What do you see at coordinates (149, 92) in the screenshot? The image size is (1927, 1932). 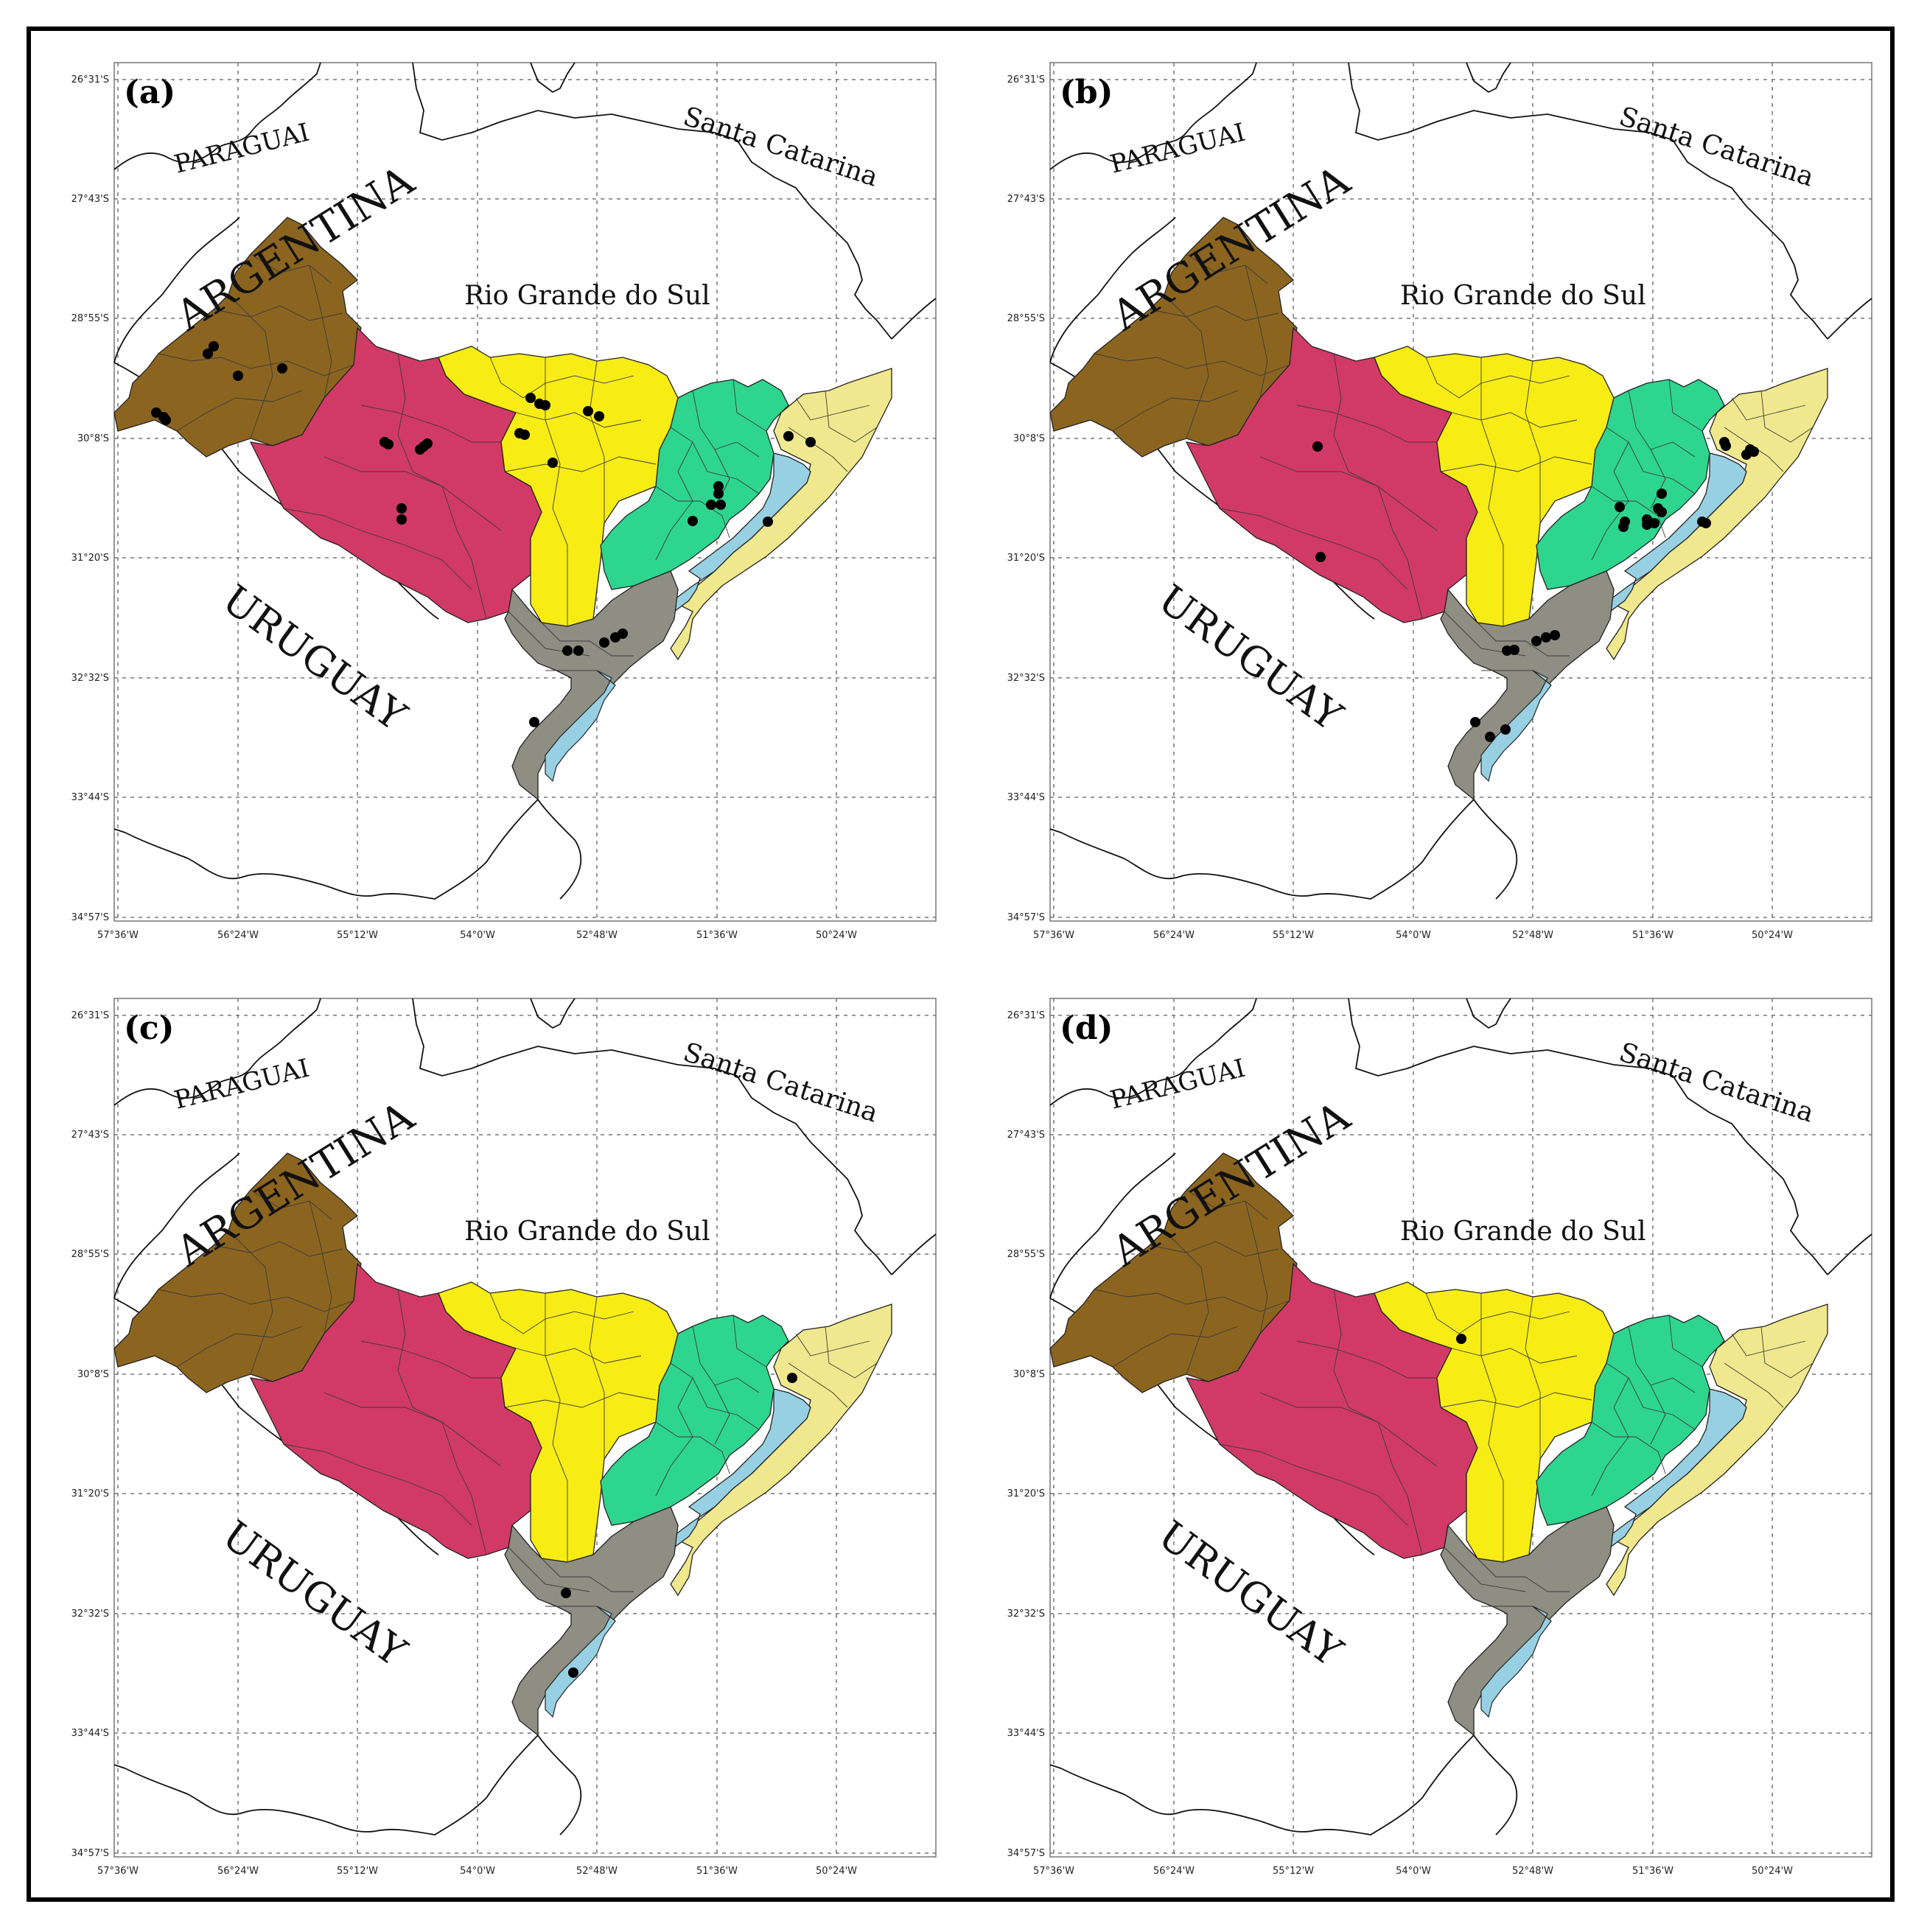 I see `panel-letter: (a)` at bounding box center [149, 92].